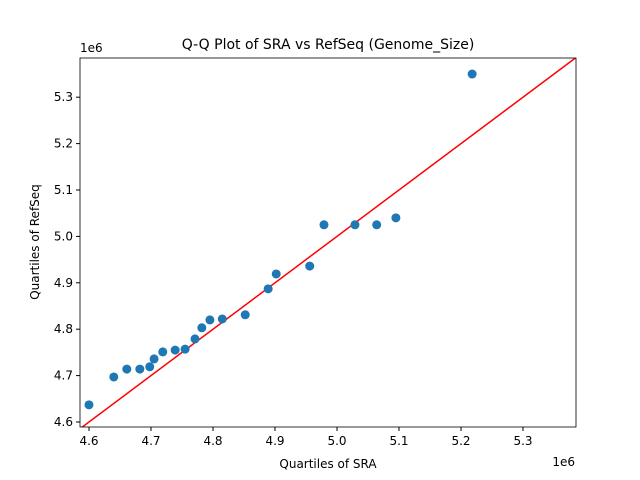 The width and height of the screenshot is (640, 480). I want to click on y-tick-label: 5.1, so click(63, 190).